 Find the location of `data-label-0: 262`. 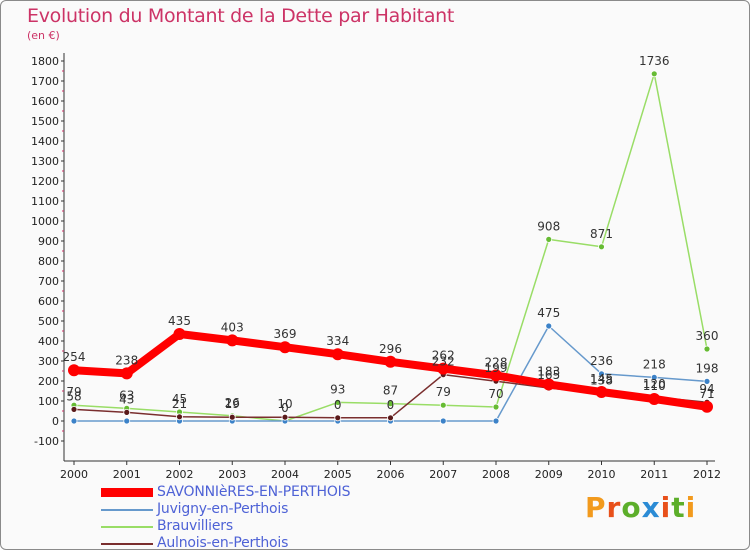

data-label-0: 262 is located at coordinates (443, 356).